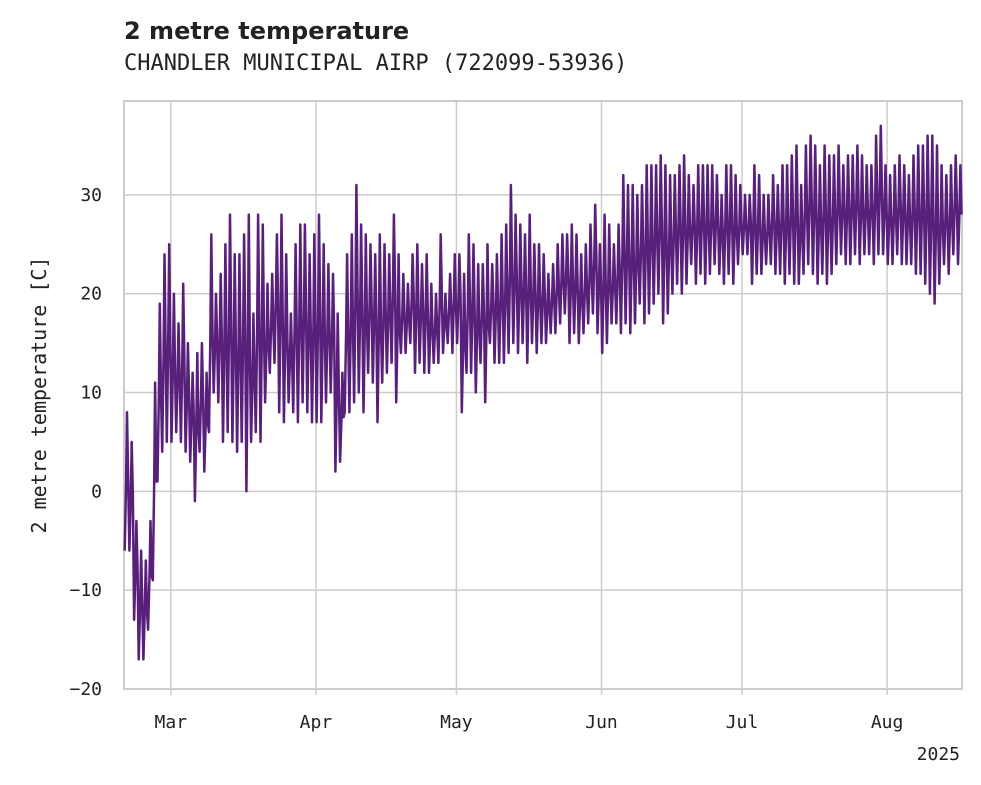 The image size is (981, 785). Describe the element at coordinates (85, 689) in the screenshot. I see `y-tick-label: −20` at that location.